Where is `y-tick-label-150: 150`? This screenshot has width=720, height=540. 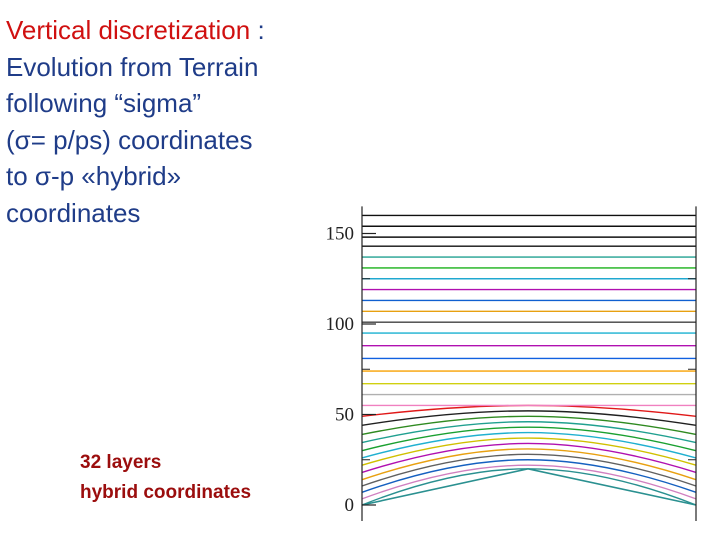 y-tick-label-150: 150 is located at coordinates (340, 234).